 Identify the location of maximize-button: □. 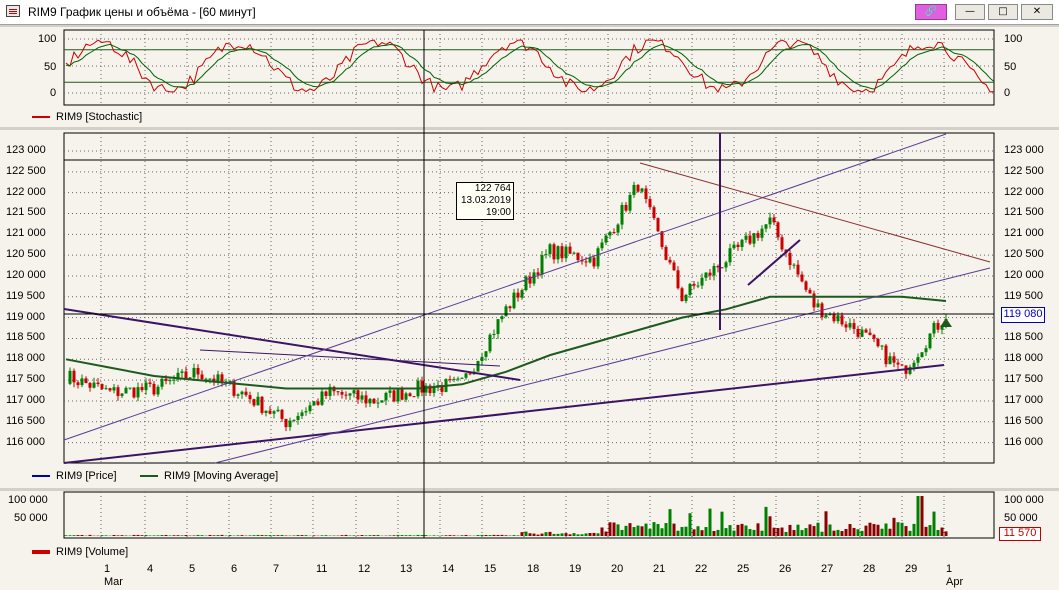
(1003, 12).